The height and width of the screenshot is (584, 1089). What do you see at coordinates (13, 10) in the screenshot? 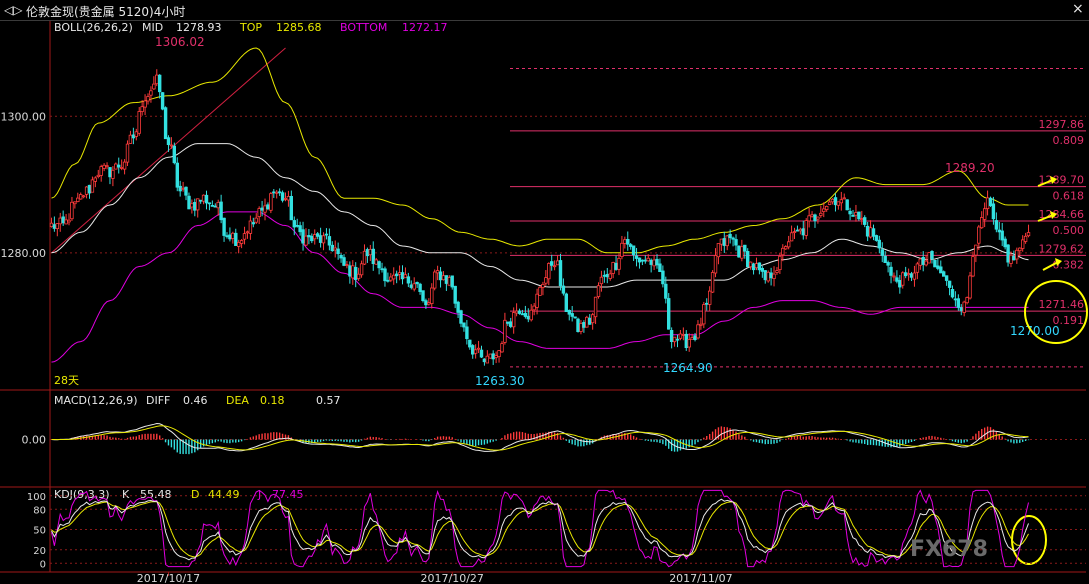
I see `back-forward-icon: ◁▷` at bounding box center [13, 10].